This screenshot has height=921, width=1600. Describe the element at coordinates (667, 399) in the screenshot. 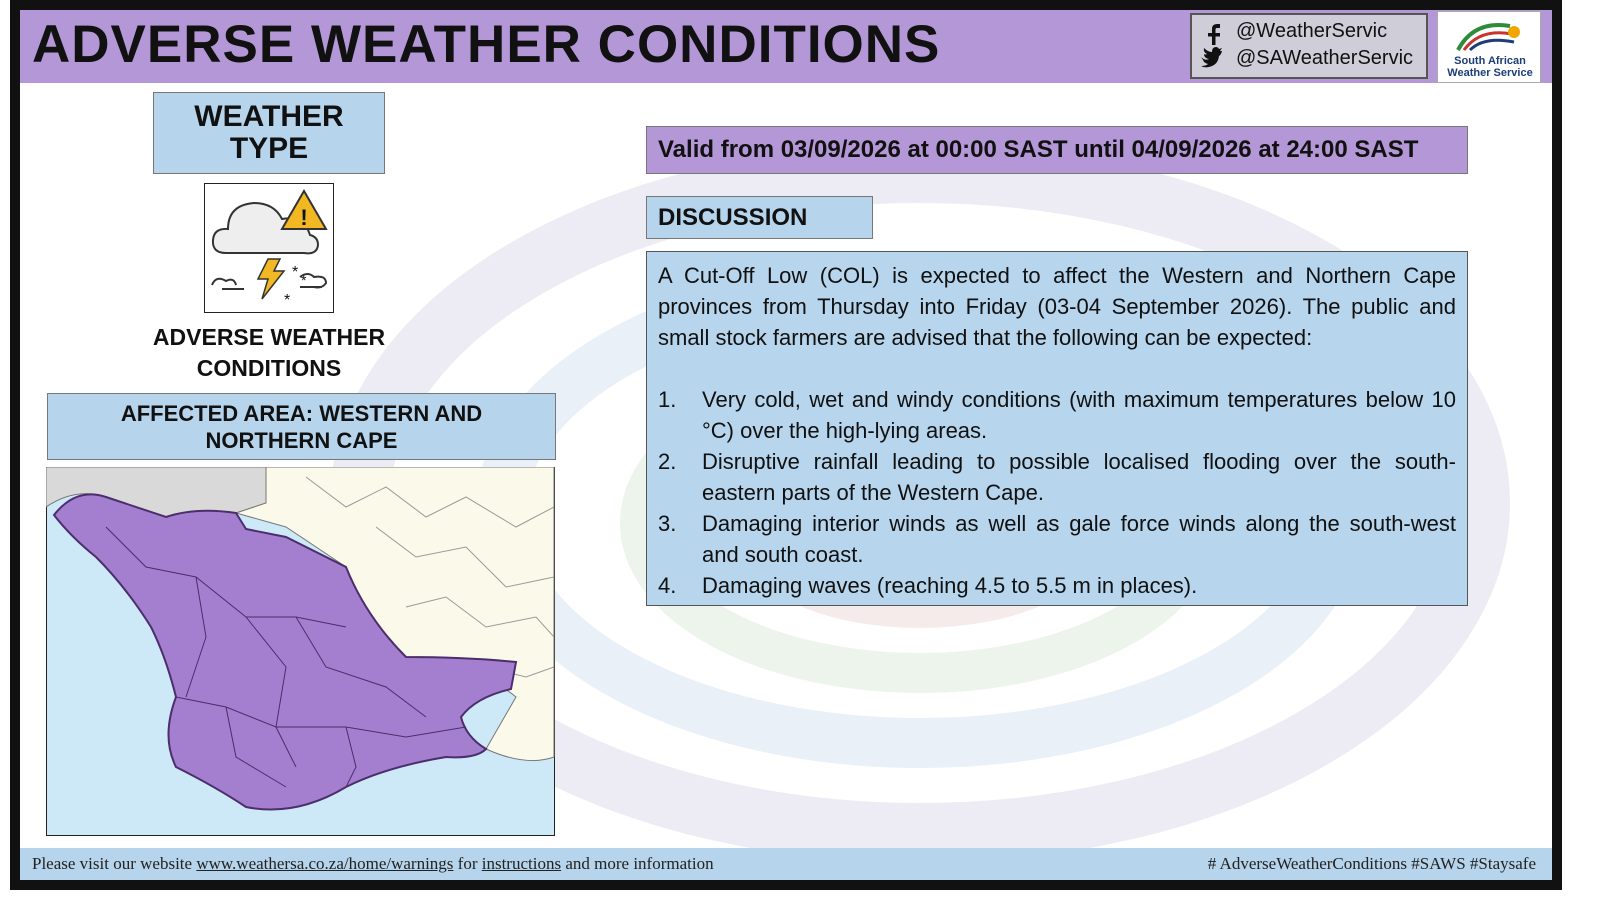

I see `item-number: 1.` at that location.